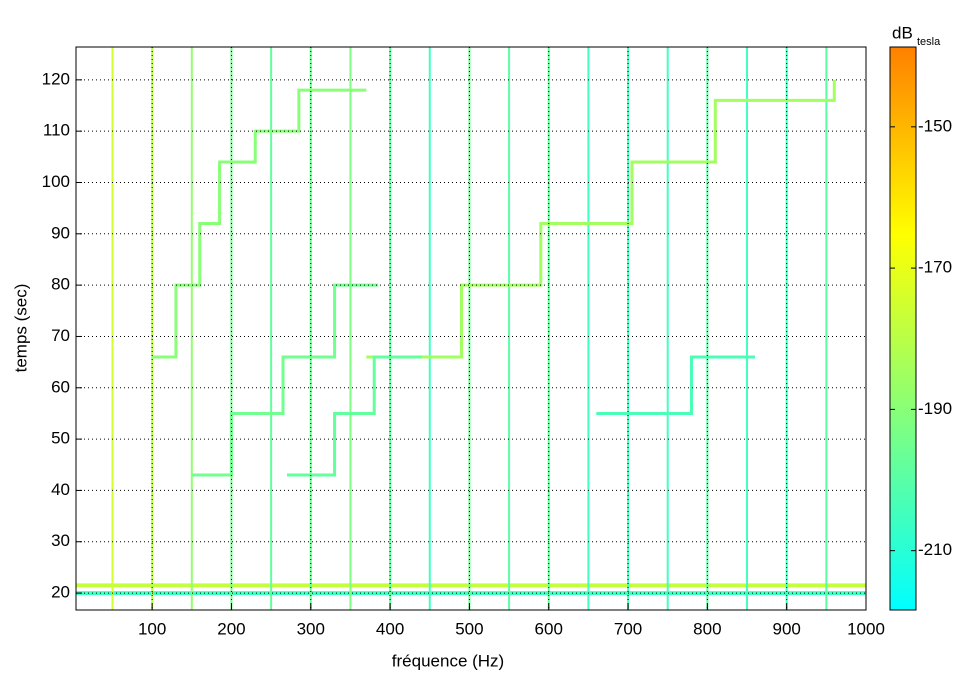  What do you see at coordinates (60, 284) in the screenshot?
I see `y-tick-label: 80` at bounding box center [60, 284].